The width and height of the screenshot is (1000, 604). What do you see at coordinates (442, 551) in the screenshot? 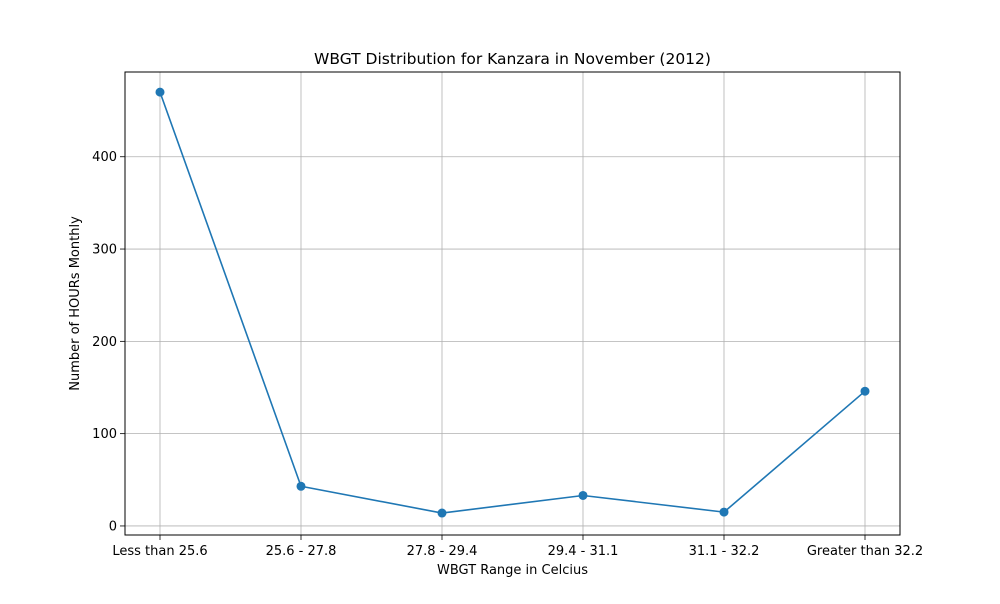
I see `x-tick-label: 27.8 - 29.4` at bounding box center [442, 551].